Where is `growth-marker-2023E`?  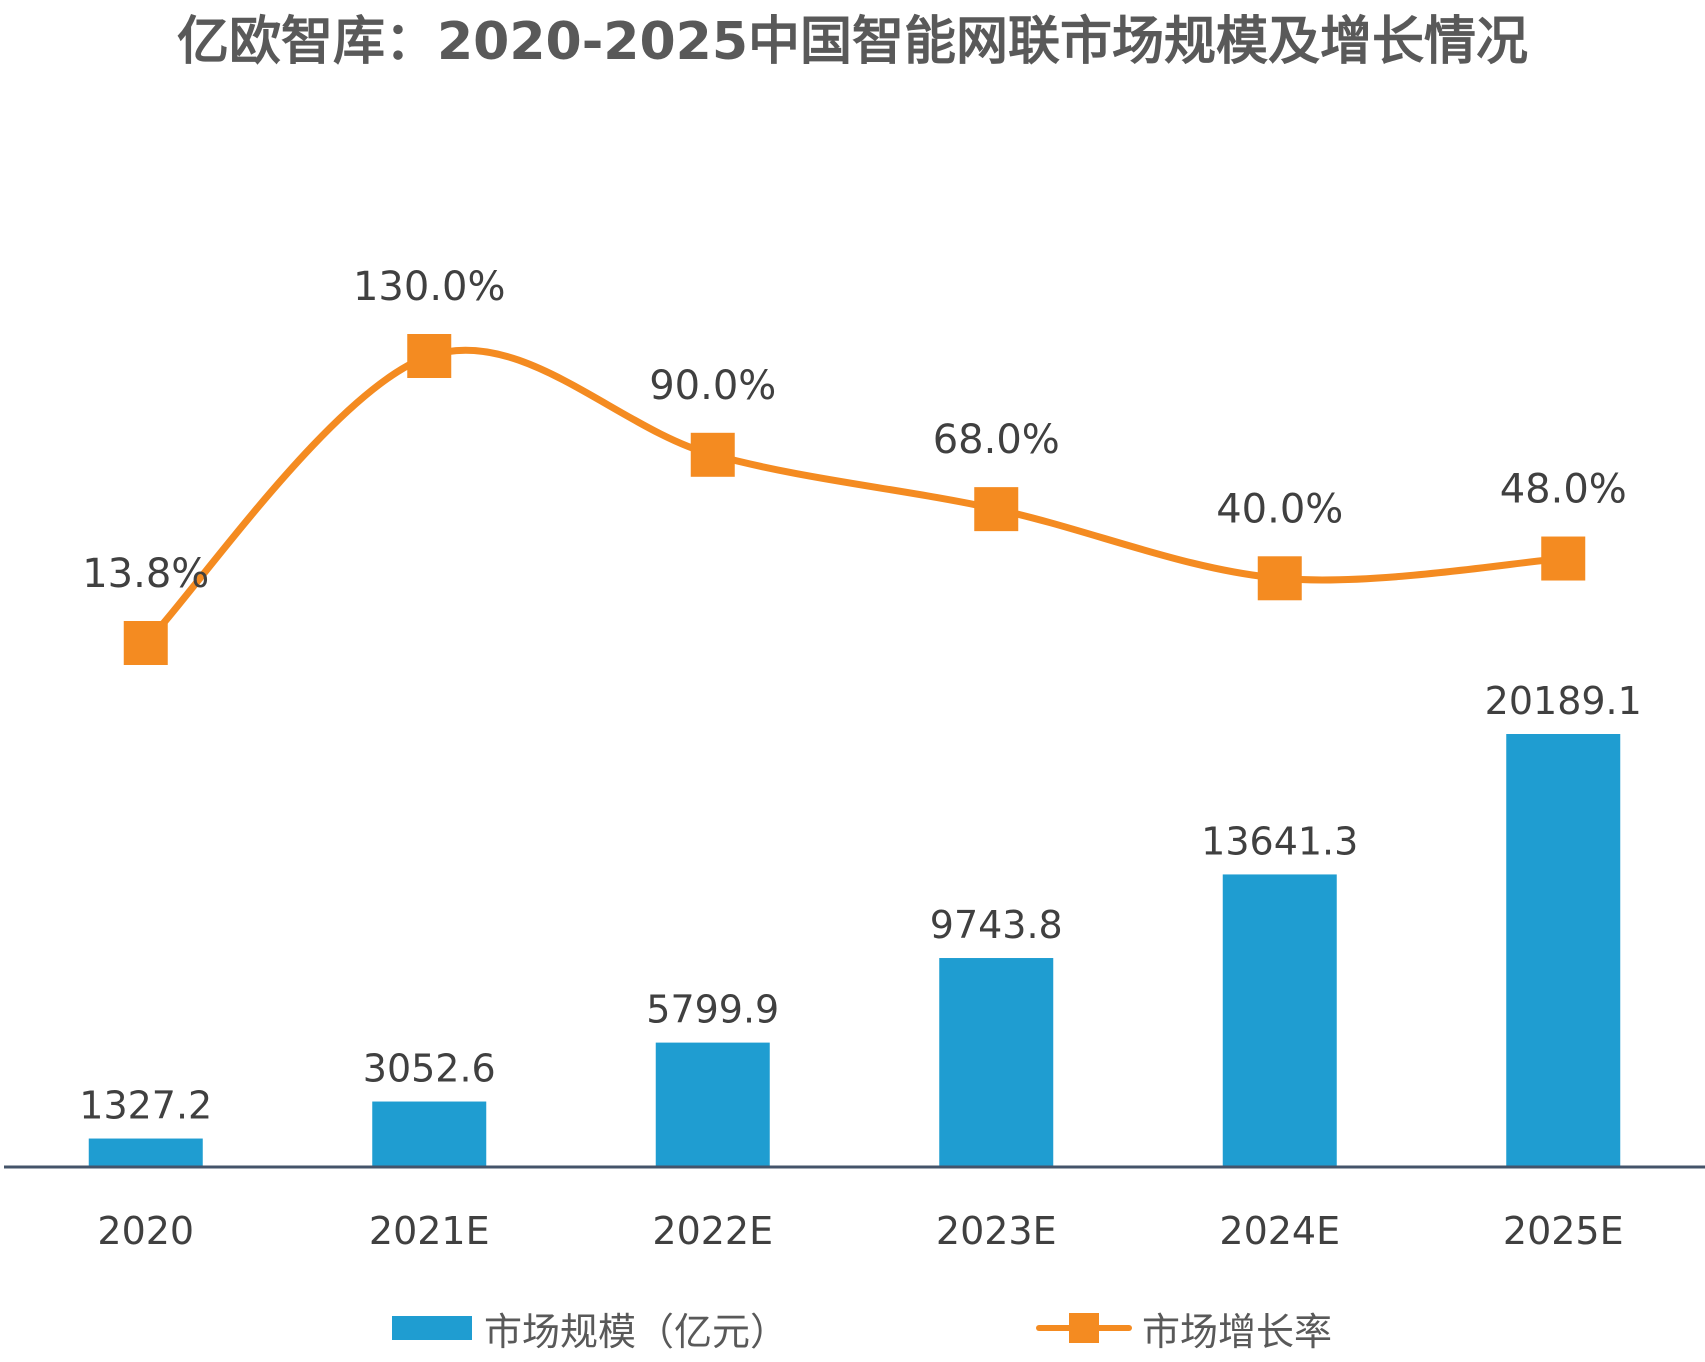 growth-marker-2023E is located at coordinates (996, 509).